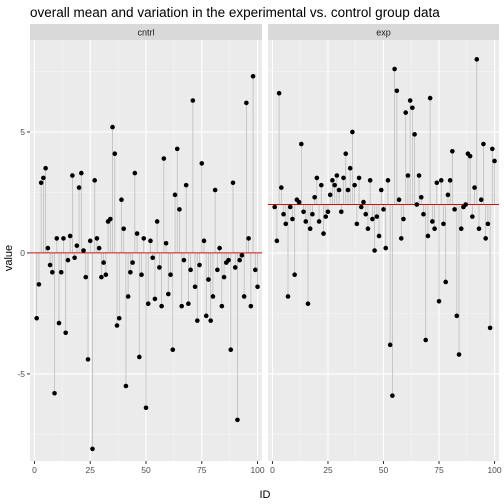  What do you see at coordinates (9, 258) in the screenshot?
I see `y-axis-title: value` at bounding box center [9, 258].